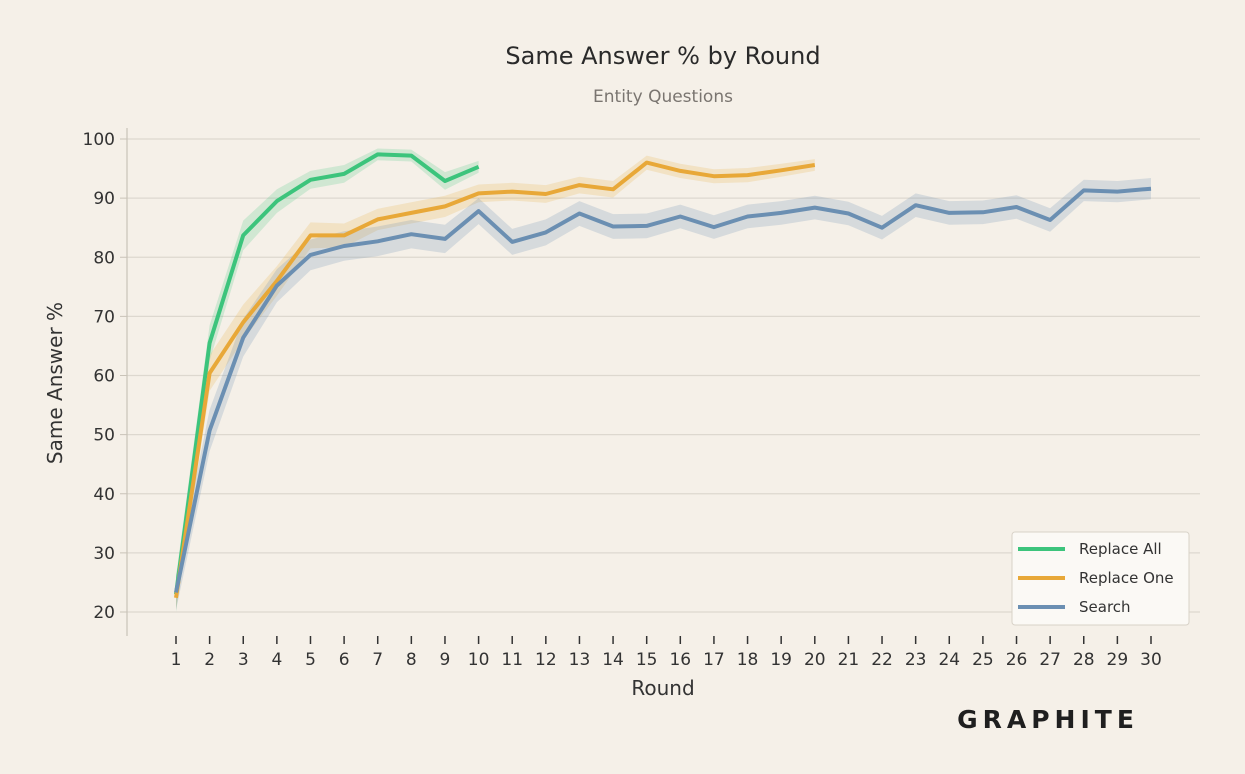 The image size is (1245, 774). I want to click on x-tick-label-25: 25, so click(983, 660).